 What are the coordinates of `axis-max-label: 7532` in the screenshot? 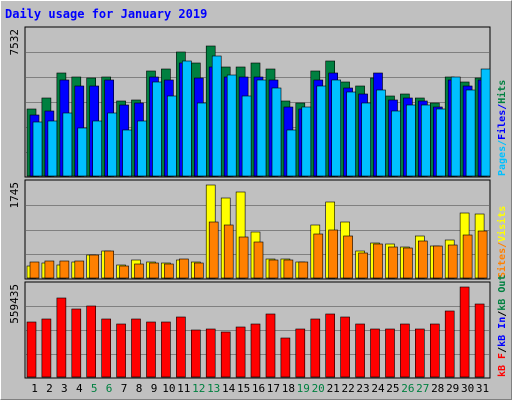 It's located at (14, 42).